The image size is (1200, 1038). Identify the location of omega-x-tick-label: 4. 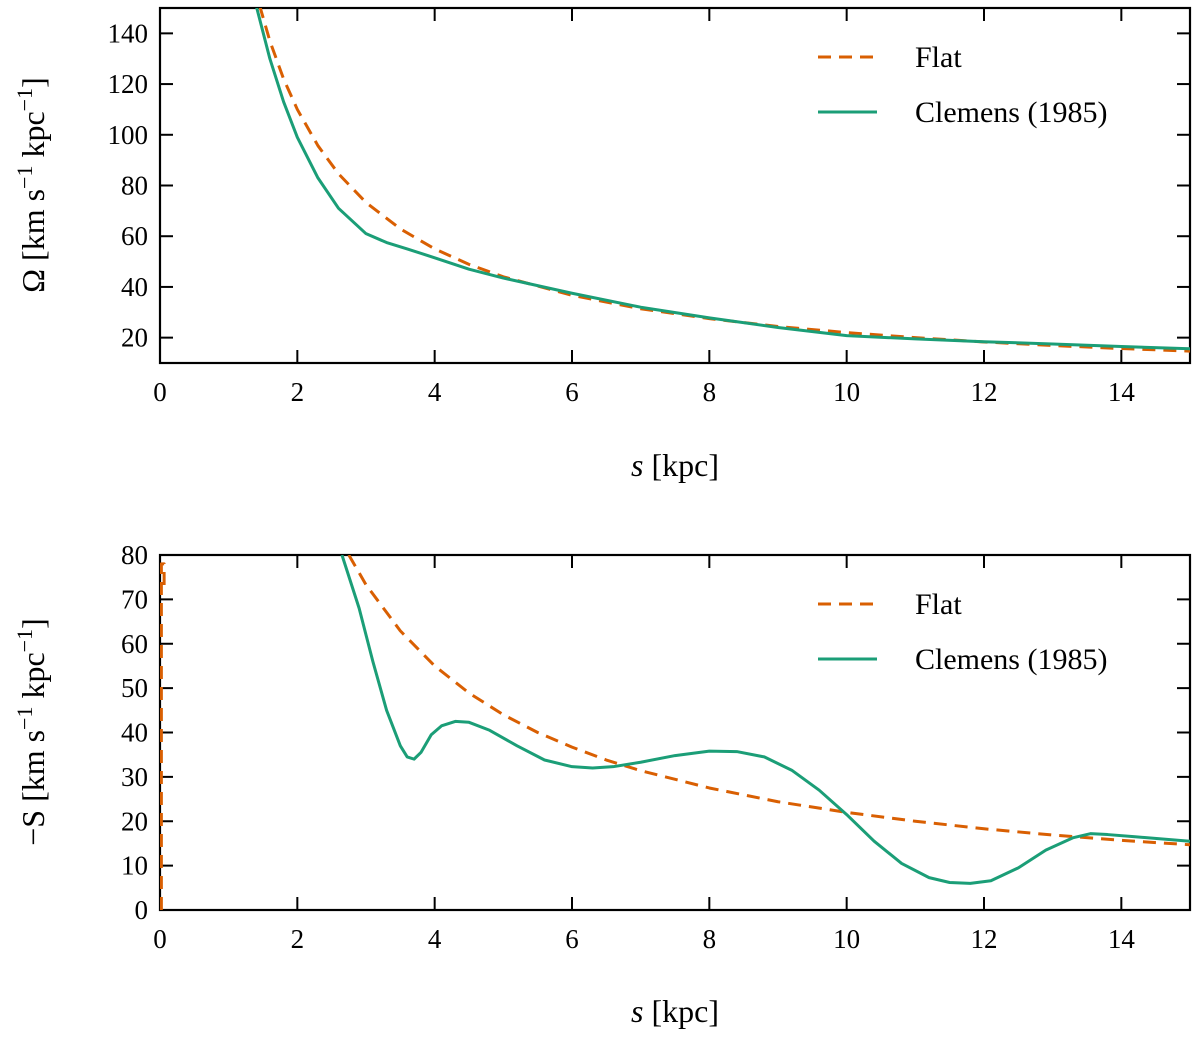
(435, 392).